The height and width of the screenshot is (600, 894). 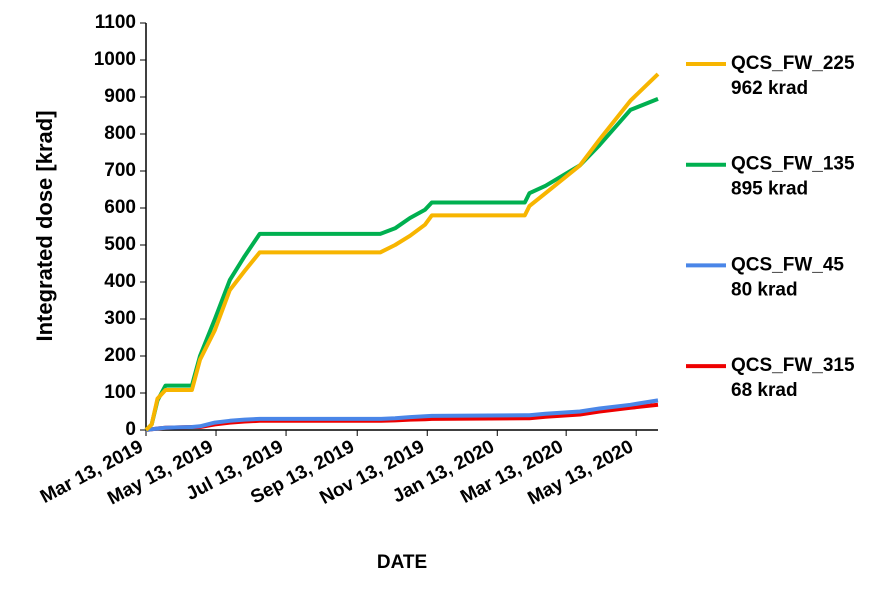 What do you see at coordinates (402, 562) in the screenshot?
I see `x-axis-title: DATE` at bounding box center [402, 562].